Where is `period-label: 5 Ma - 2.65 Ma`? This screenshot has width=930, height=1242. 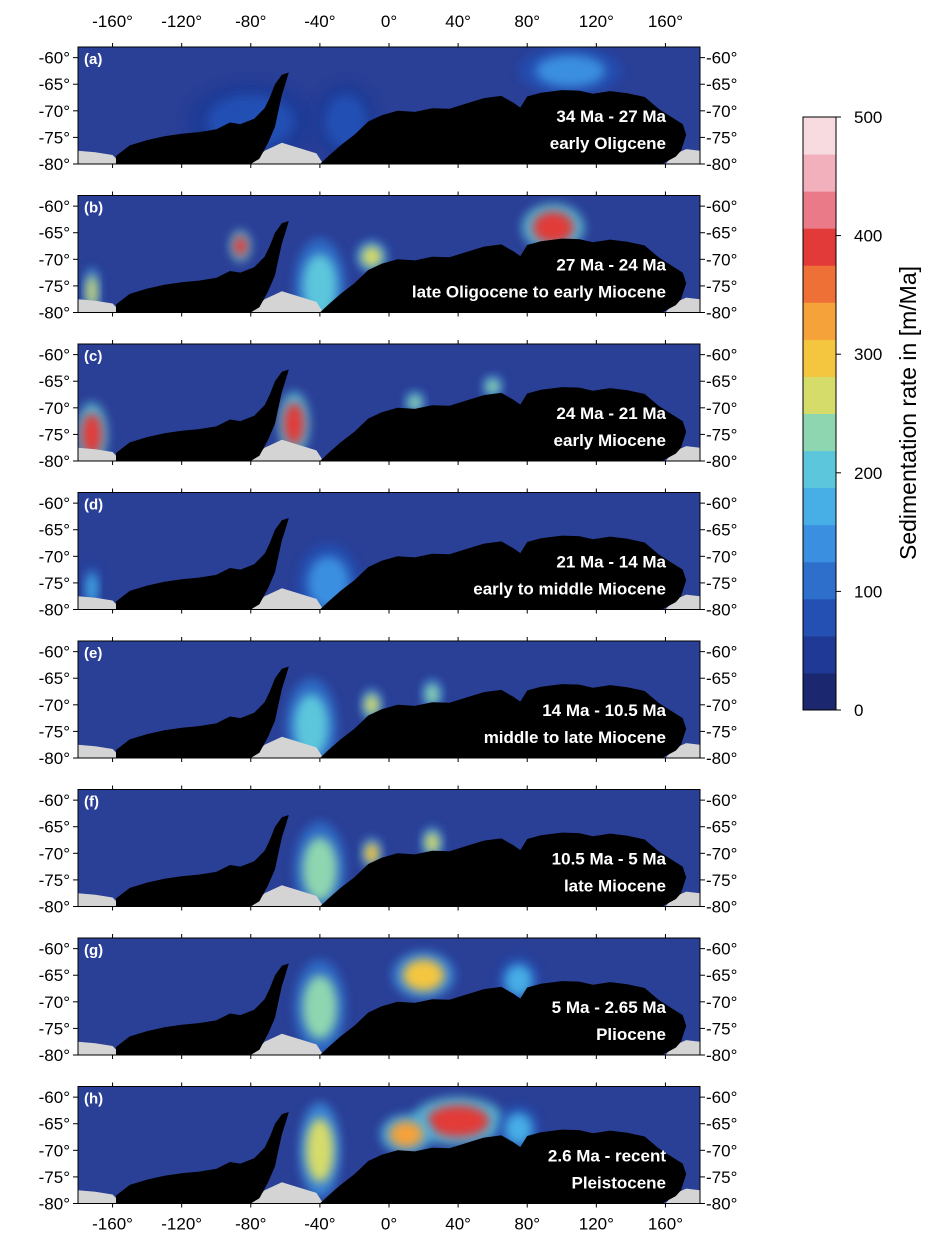
period-label: 5 Ma - 2.65 Ma is located at coordinates (609, 1007).